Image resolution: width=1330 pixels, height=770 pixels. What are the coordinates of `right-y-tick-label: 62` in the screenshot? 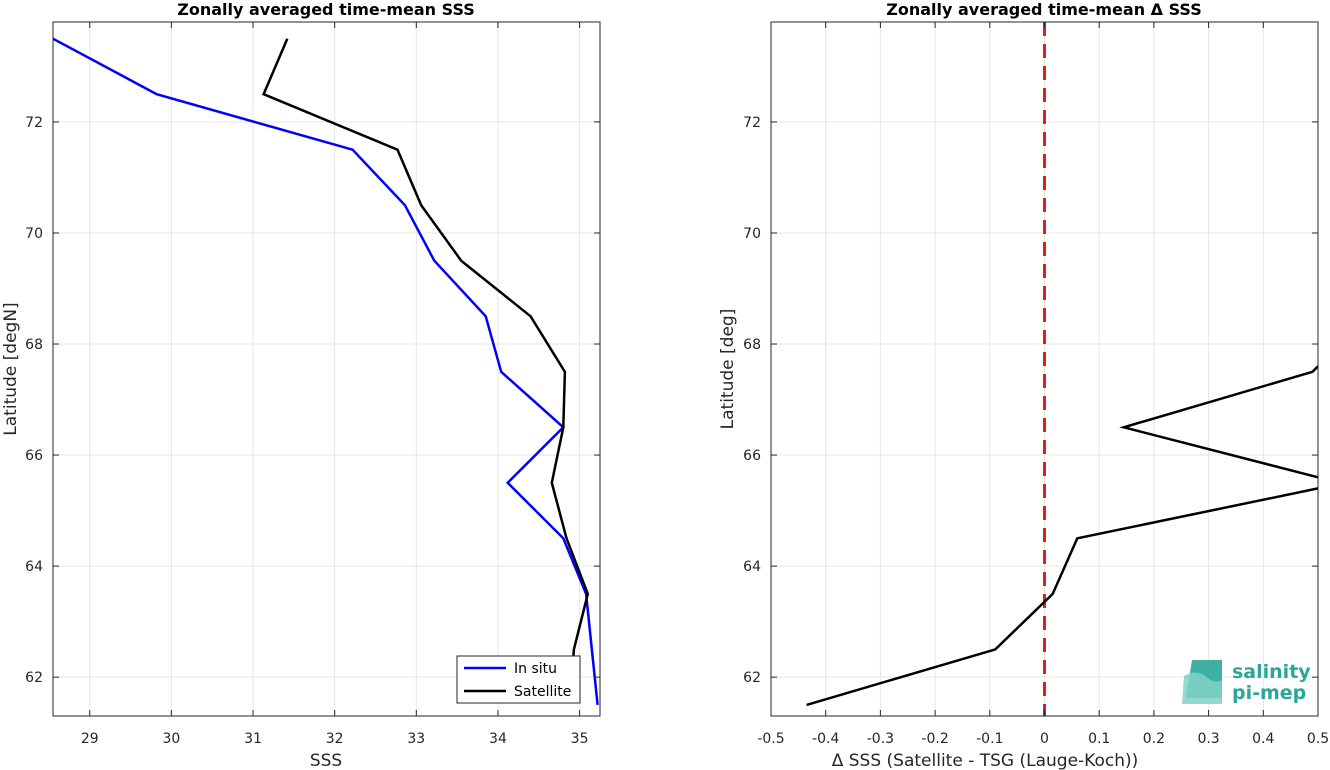 It's located at (752, 678).